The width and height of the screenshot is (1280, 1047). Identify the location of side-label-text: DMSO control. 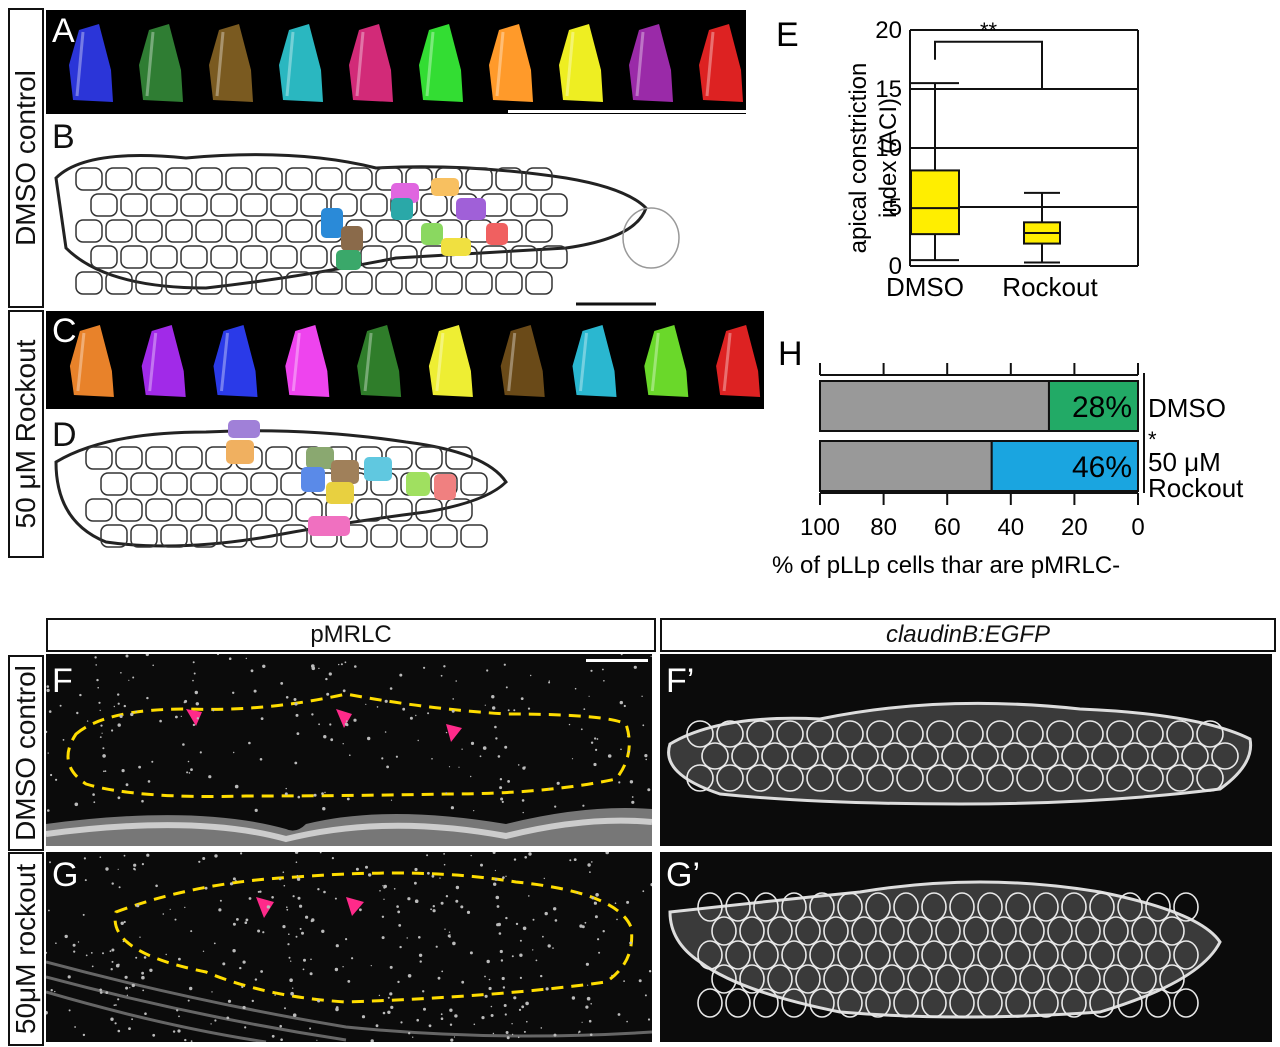
(25, 158).